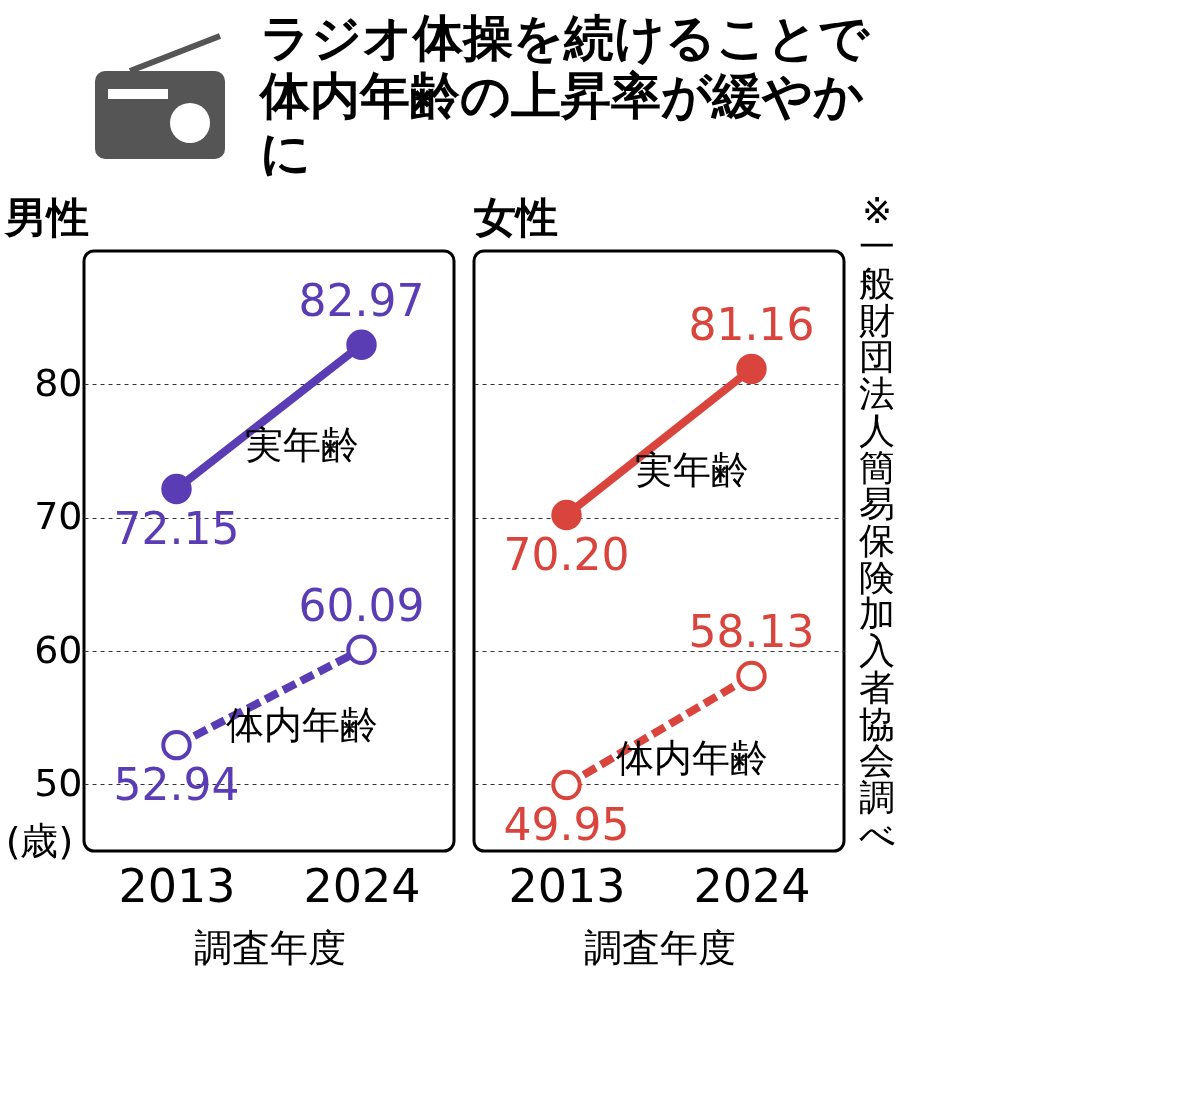 This screenshot has height=1105, width=1200. What do you see at coordinates (58, 649) in the screenshot?
I see `y-tick-label: 60` at bounding box center [58, 649].